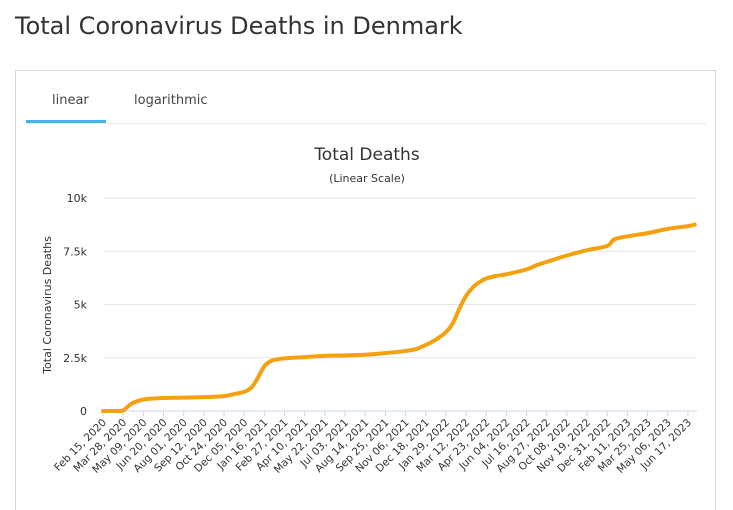 The height and width of the screenshot is (510, 733). Describe the element at coordinates (83, 411) in the screenshot. I see `y-tick-label: 0` at that location.